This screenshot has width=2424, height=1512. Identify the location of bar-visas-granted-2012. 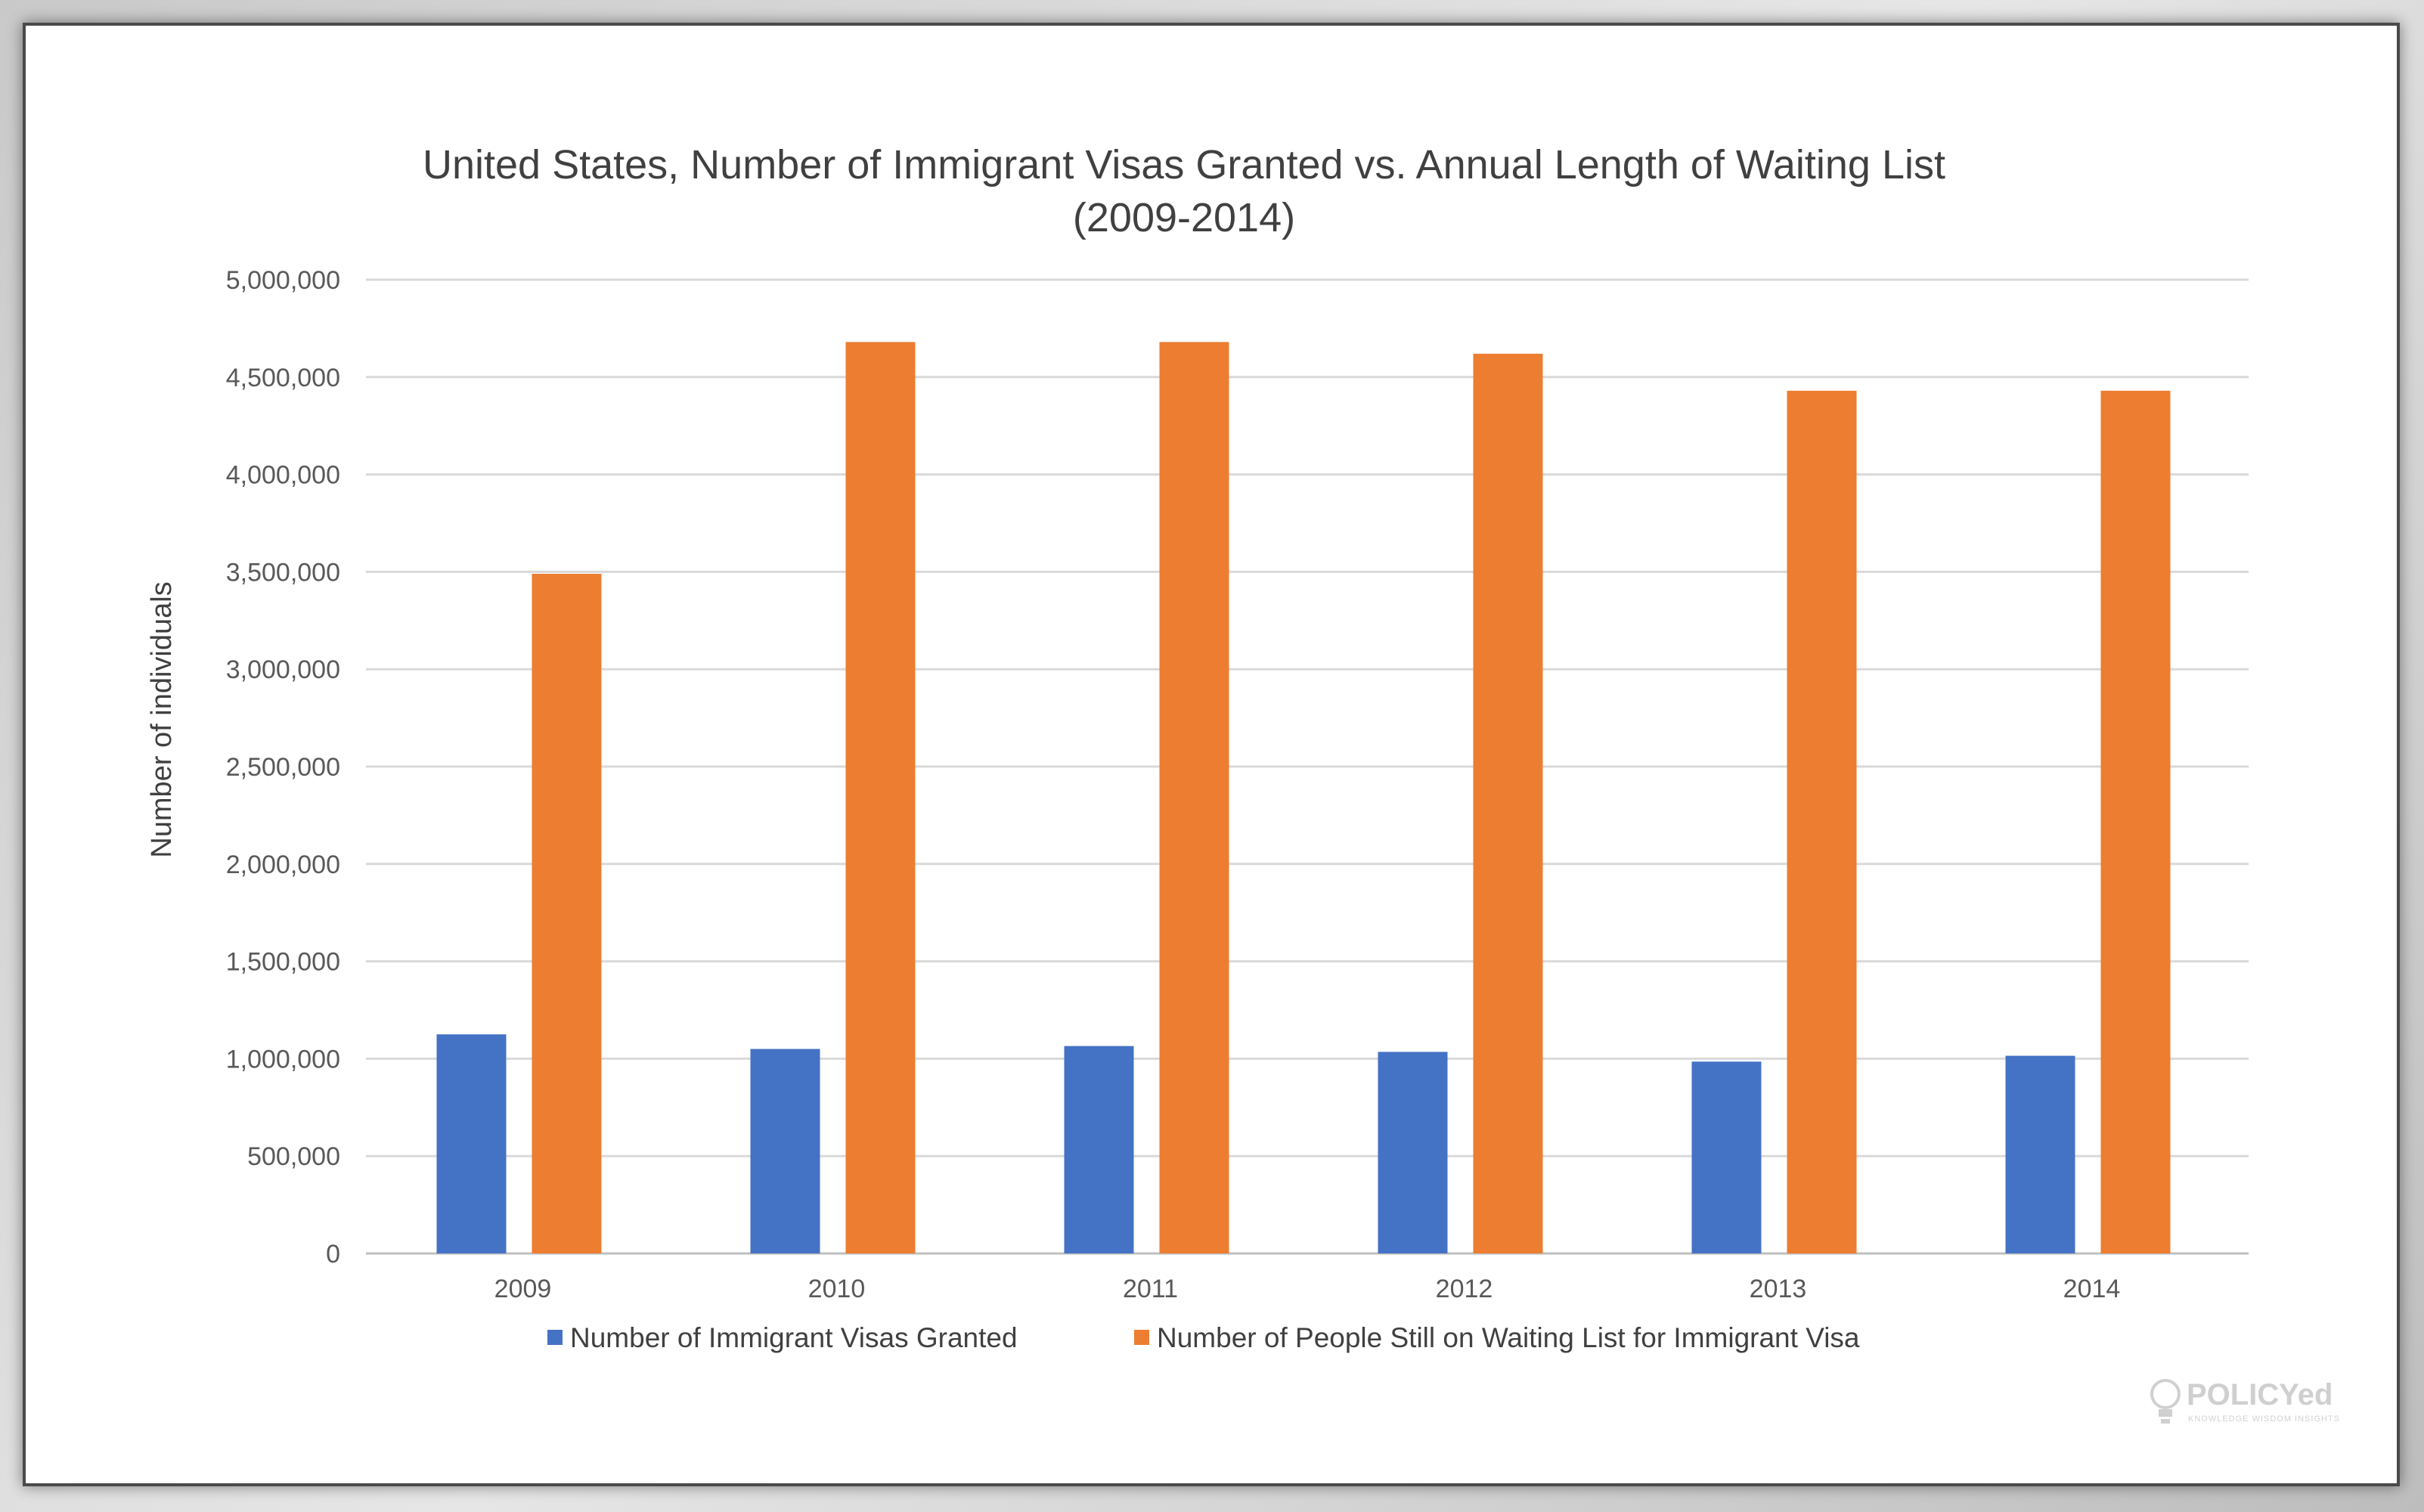
(1413, 1152).